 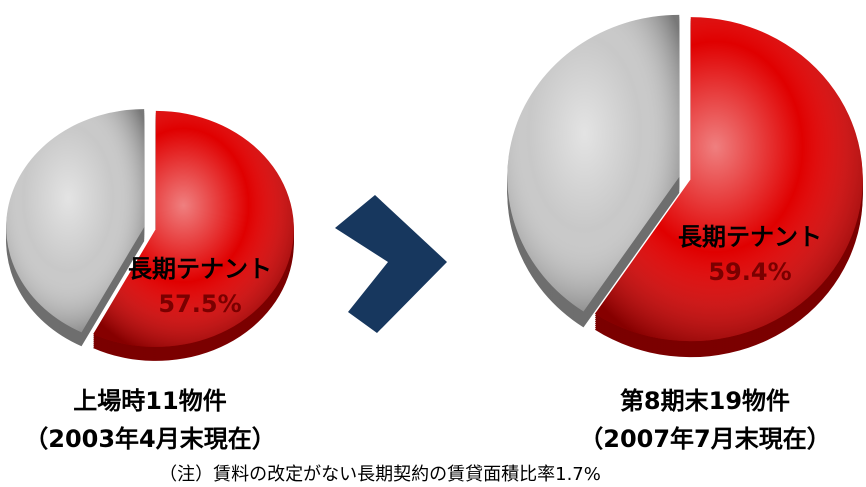 I want to click on pie-subtitle: （2007年7月末現在）, so click(x=705, y=439).